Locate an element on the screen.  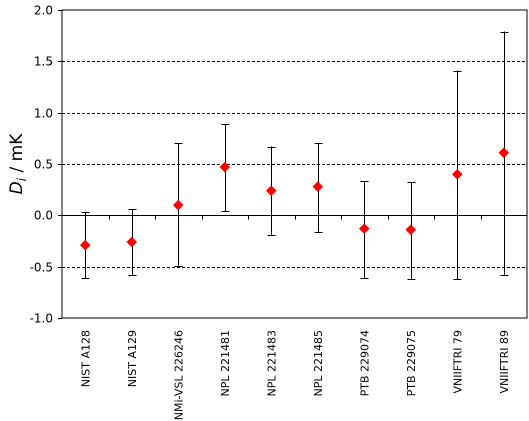
x-tick-label: NIST A129 is located at coordinates (132, 358).